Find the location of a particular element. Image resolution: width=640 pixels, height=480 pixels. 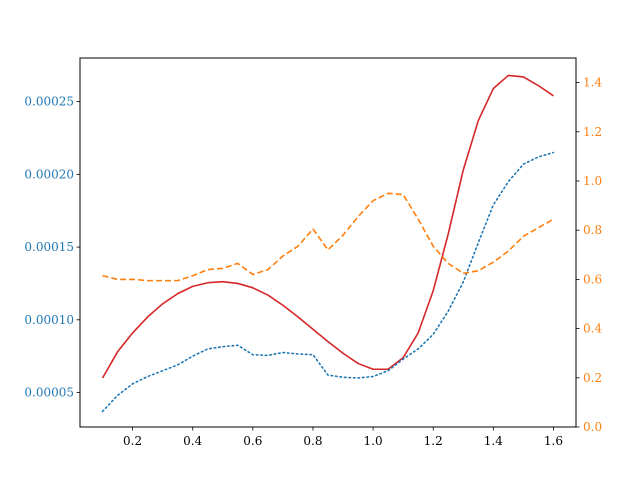

left-y-axis: 0.00005 0.00010 0.00015 0.00020 0.00025 is located at coordinates (52, 247).